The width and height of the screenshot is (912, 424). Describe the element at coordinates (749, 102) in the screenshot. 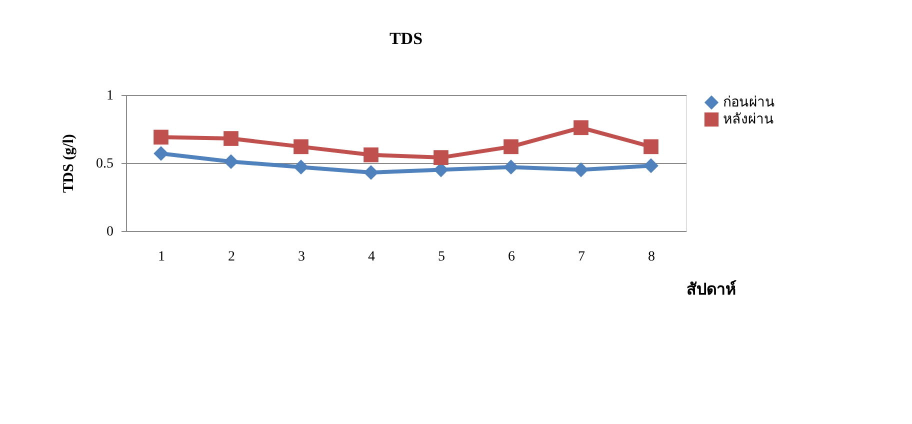

I see `legend-label: ก่อนผ่าน` at that location.